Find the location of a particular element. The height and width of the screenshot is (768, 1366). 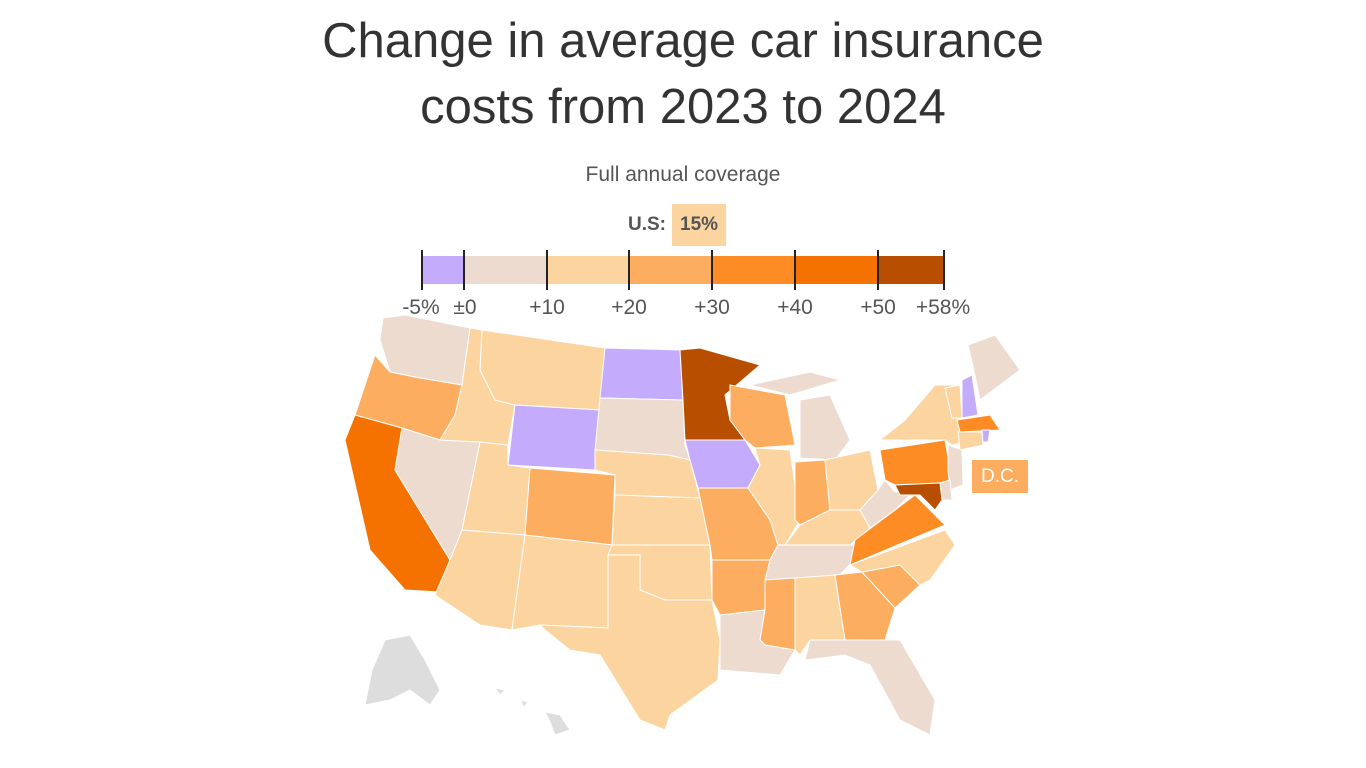

state-ia is located at coordinates (722, 464).